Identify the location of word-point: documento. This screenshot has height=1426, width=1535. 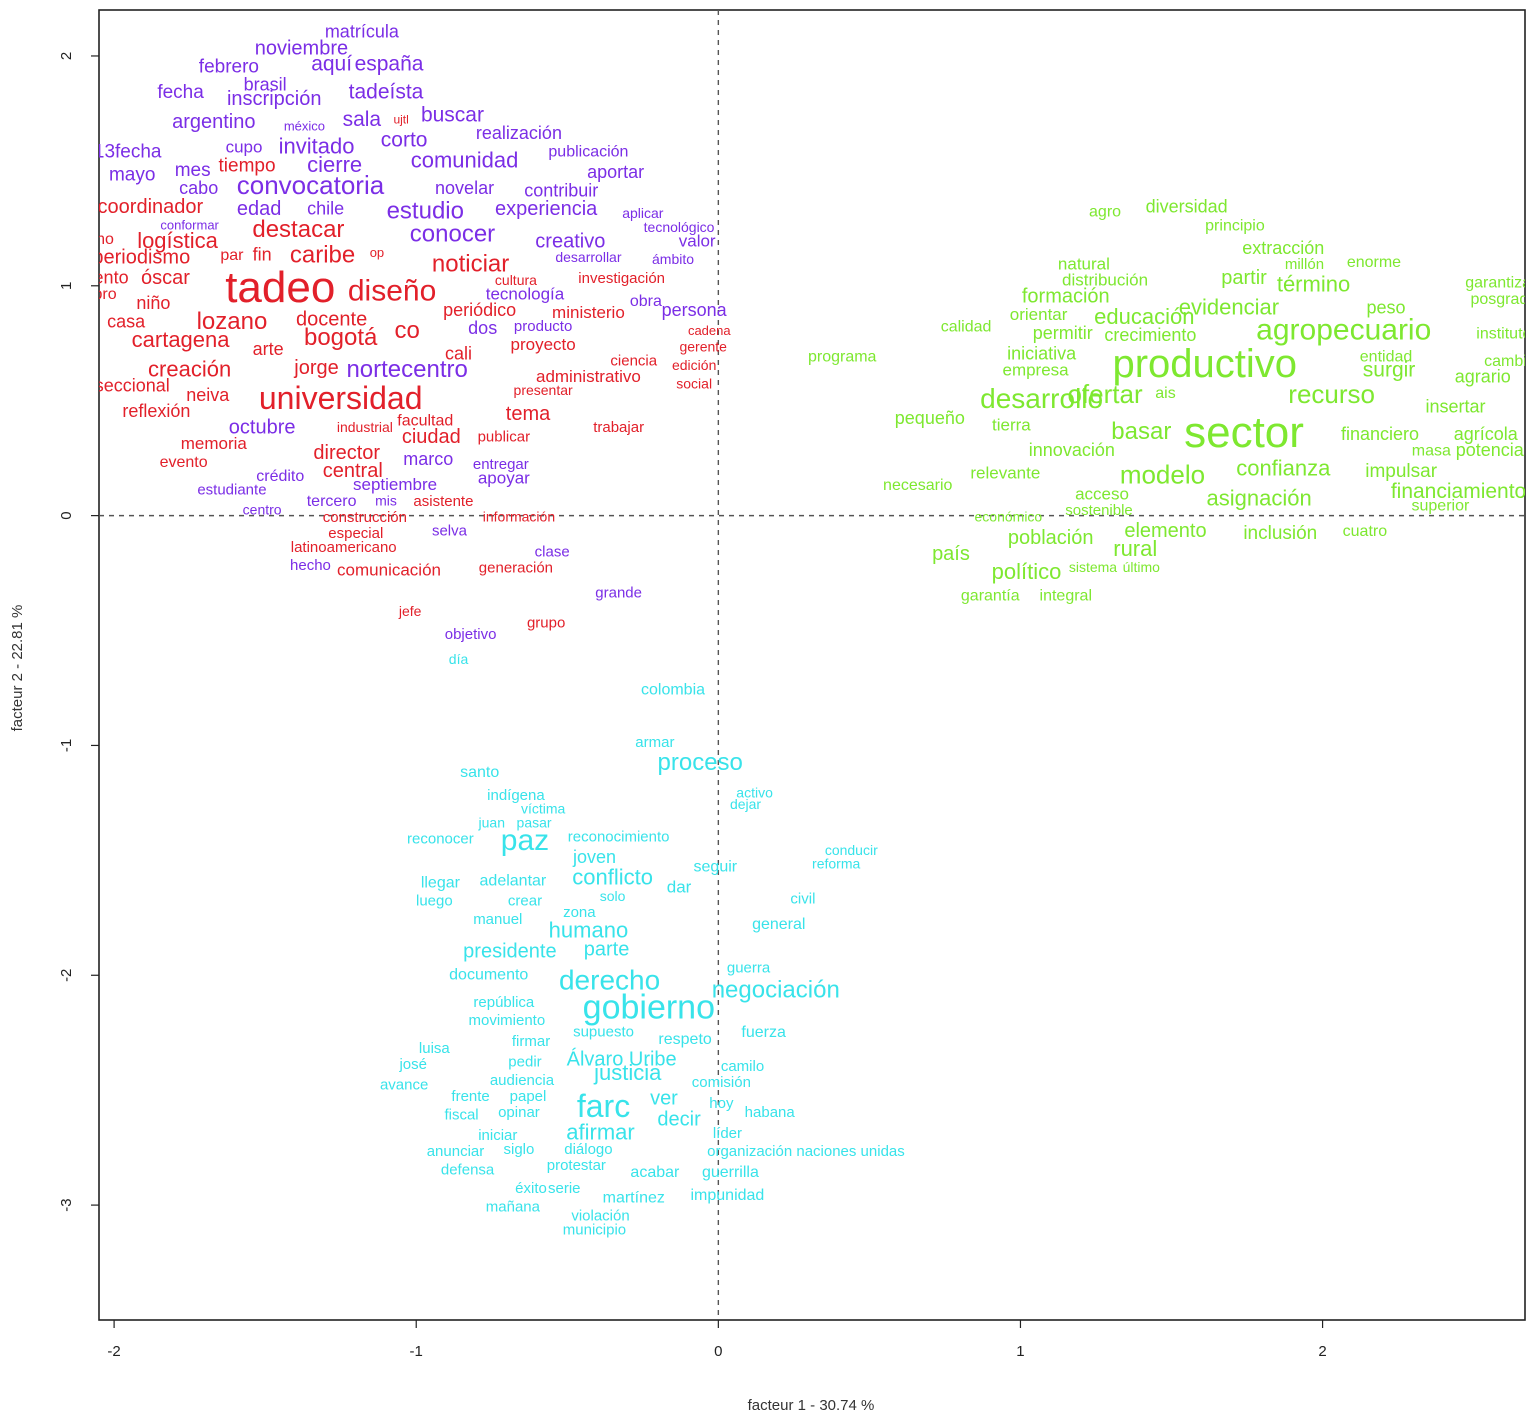
(488, 974).